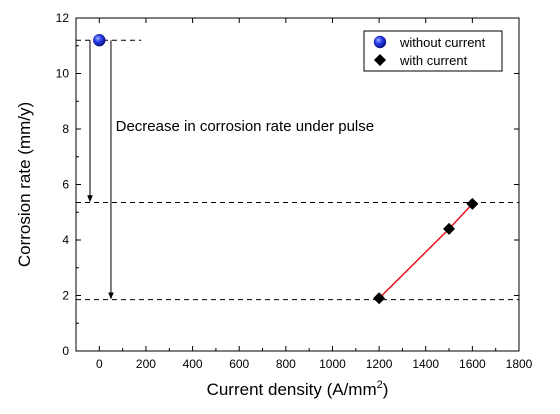  What do you see at coordinates (332, 364) in the screenshot?
I see `x-tick-label: 1000` at bounding box center [332, 364].